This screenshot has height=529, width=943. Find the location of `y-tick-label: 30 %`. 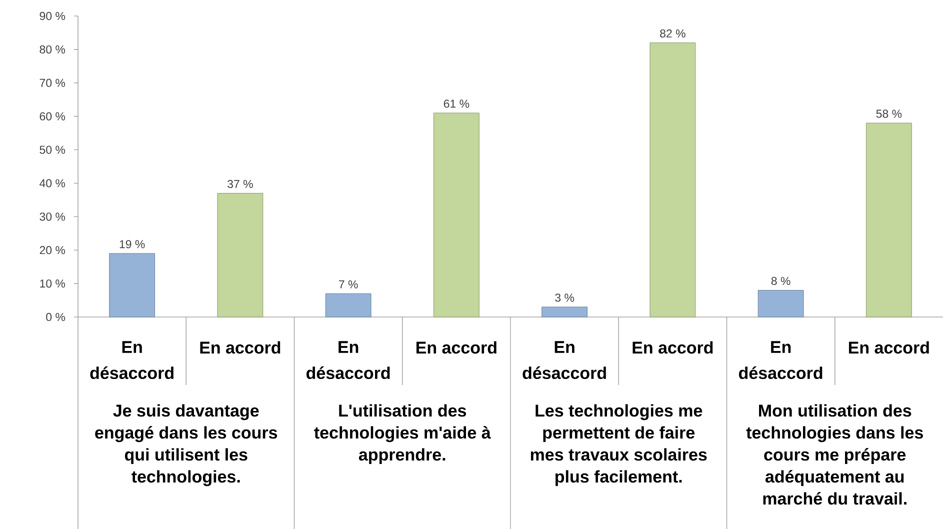

y-tick-label: 30 % is located at coordinates (53, 216).